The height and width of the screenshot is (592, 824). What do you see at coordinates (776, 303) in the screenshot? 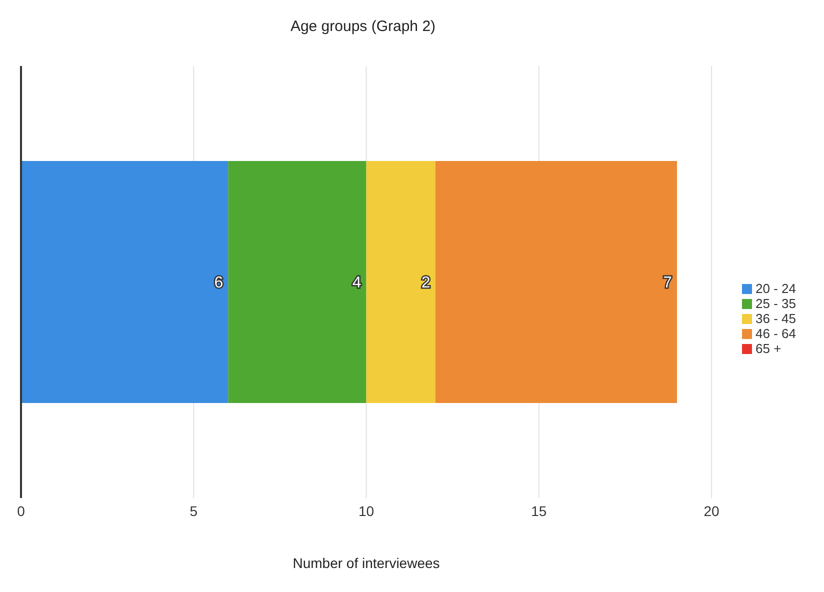
I see `legend-label: 25 - 35` at bounding box center [776, 303].